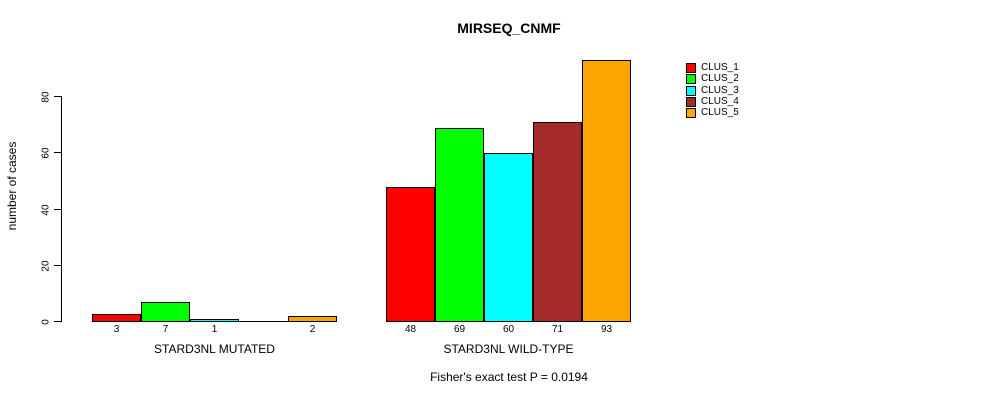 The height and width of the screenshot is (400, 990). Describe the element at coordinates (46, 266) in the screenshot. I see `y-axis-tick-label: 20` at that location.